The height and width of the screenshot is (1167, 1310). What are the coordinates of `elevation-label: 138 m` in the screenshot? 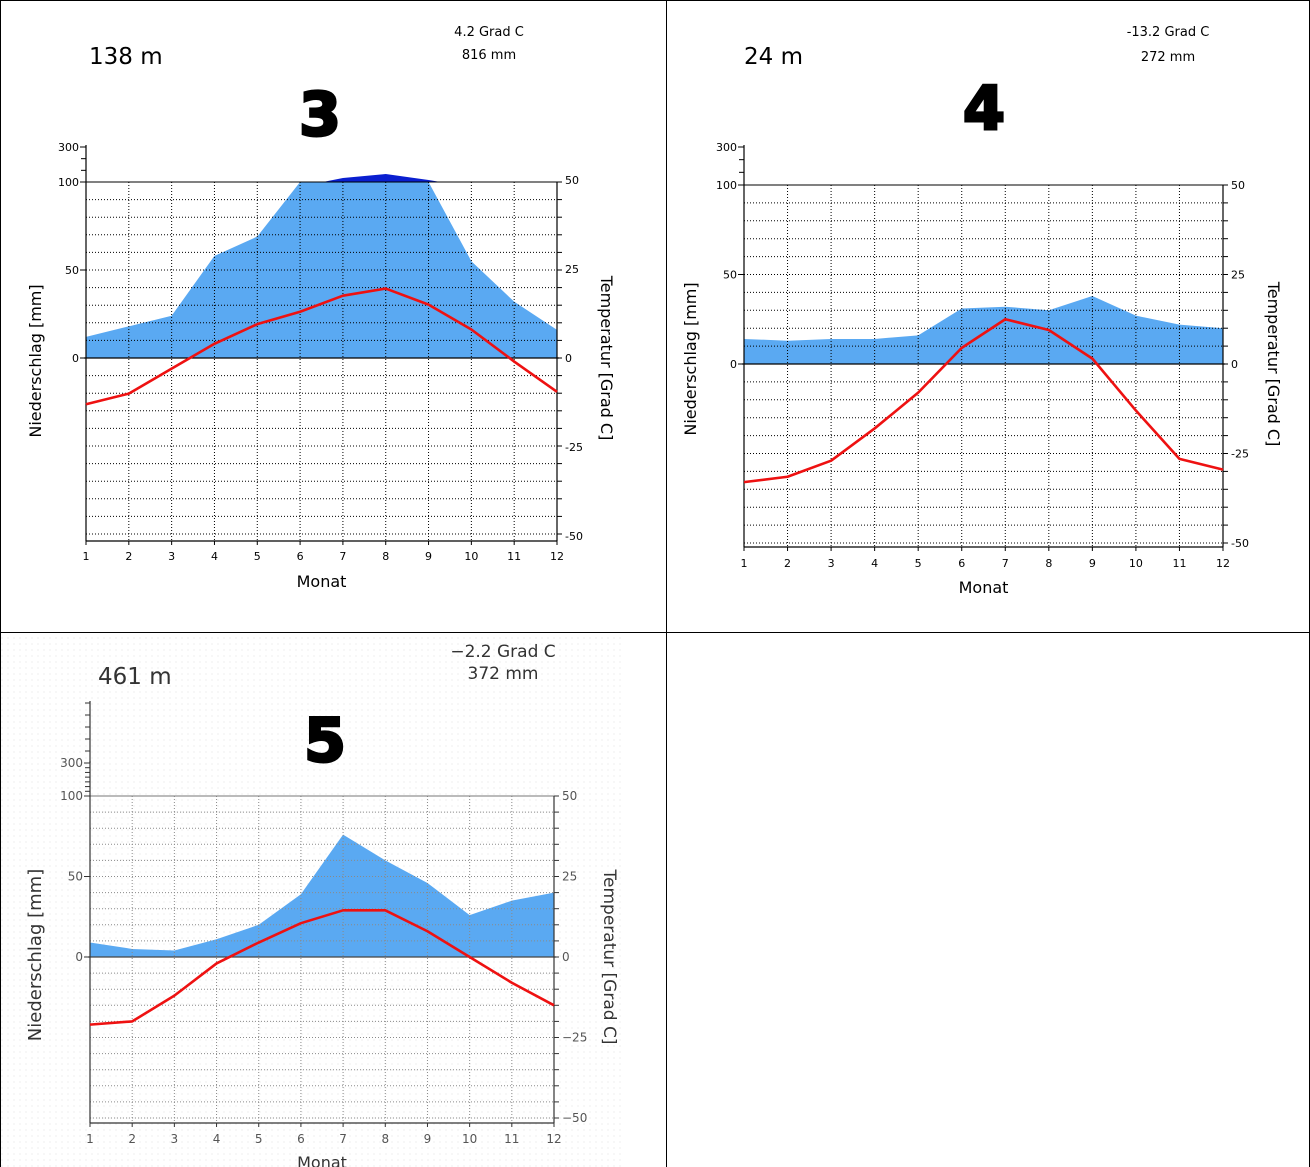 It's located at (126, 57).